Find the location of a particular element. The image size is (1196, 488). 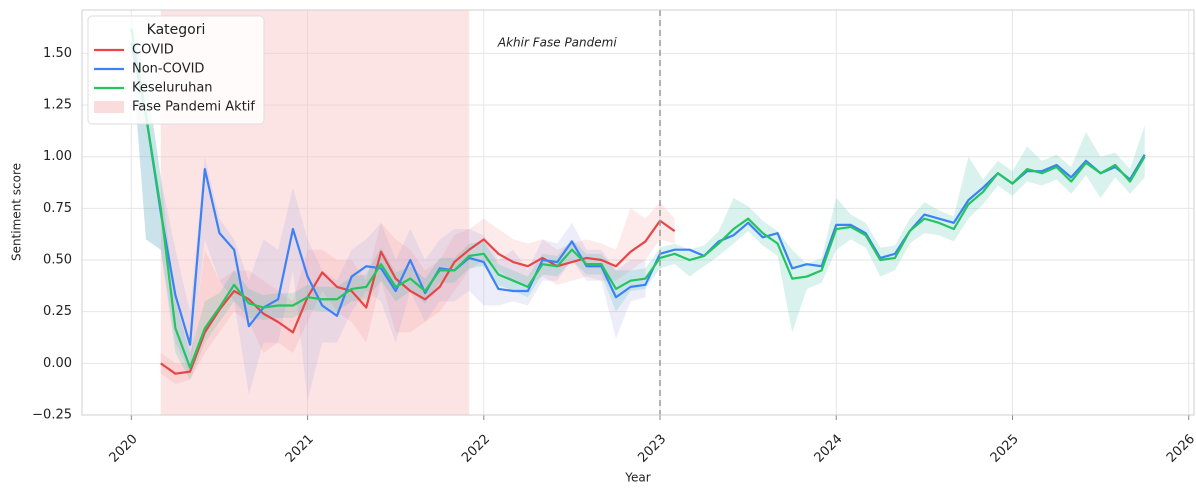

y-tick-label: 1.00 is located at coordinates (57, 156).